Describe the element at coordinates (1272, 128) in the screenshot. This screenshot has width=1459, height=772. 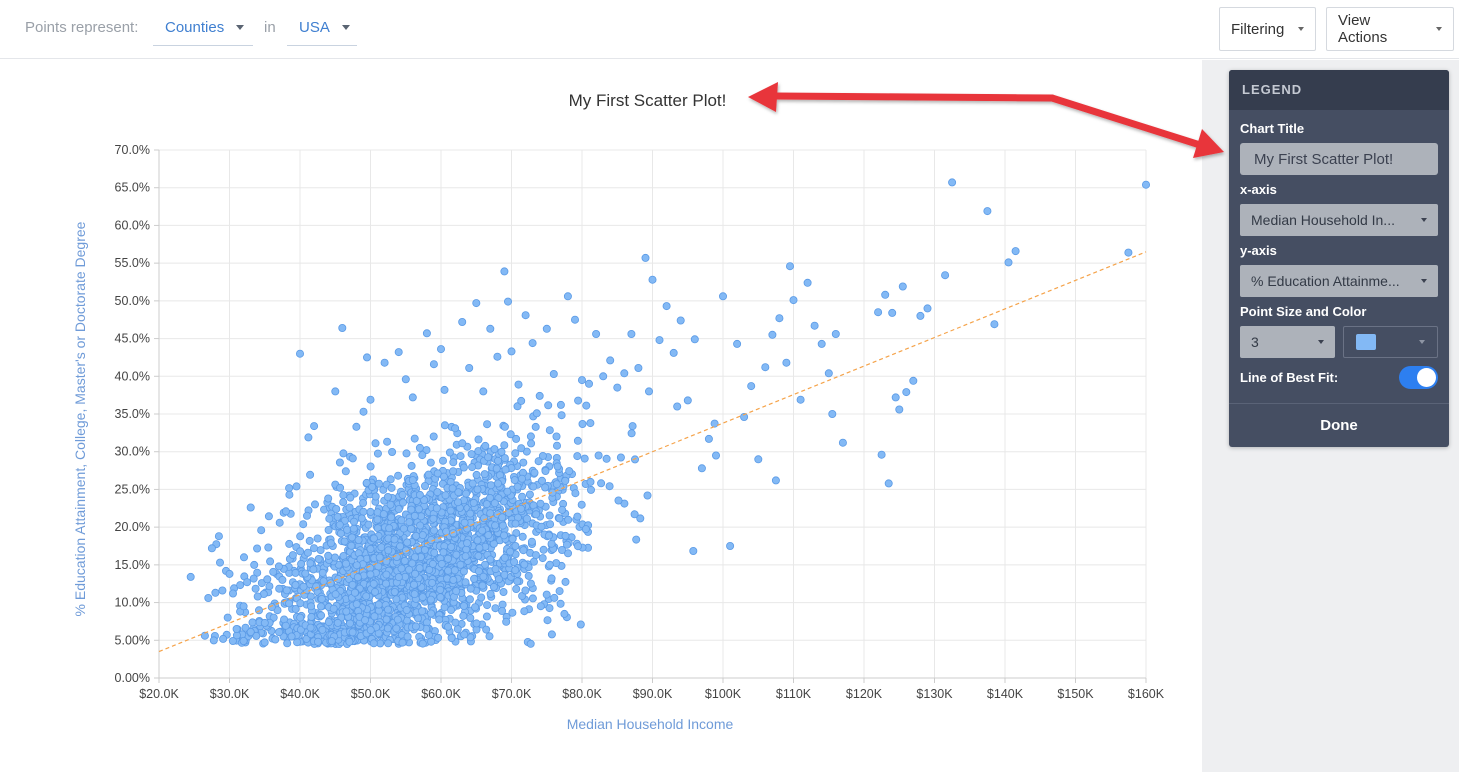
I see `chart-title-label: Chart Title` at that location.